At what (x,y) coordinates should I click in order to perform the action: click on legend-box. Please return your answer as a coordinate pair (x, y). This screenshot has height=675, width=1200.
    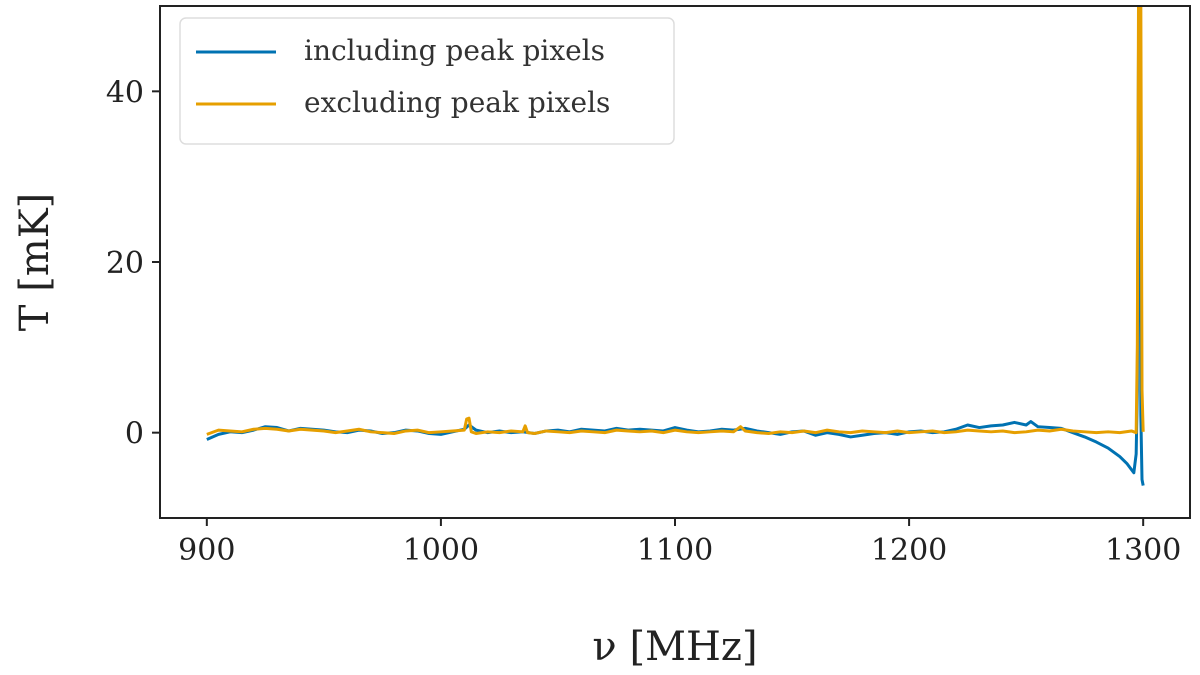
    Looking at the image, I should click on (427, 81).